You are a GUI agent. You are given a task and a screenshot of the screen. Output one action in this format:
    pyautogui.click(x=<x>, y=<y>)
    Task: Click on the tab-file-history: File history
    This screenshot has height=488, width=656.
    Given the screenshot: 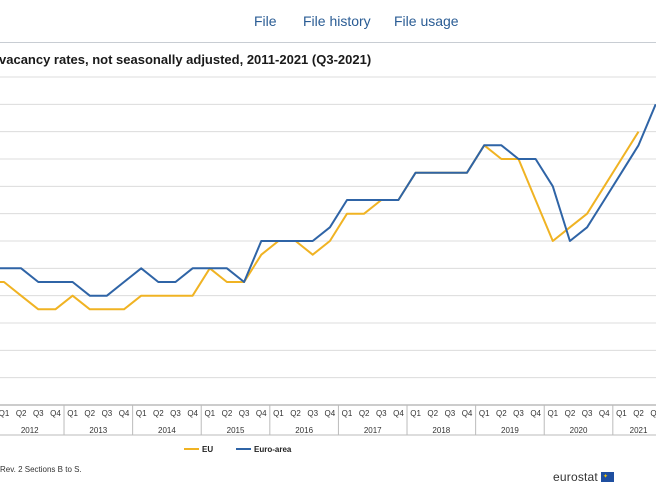 What is the action you would take?
    pyautogui.click(x=337, y=21)
    